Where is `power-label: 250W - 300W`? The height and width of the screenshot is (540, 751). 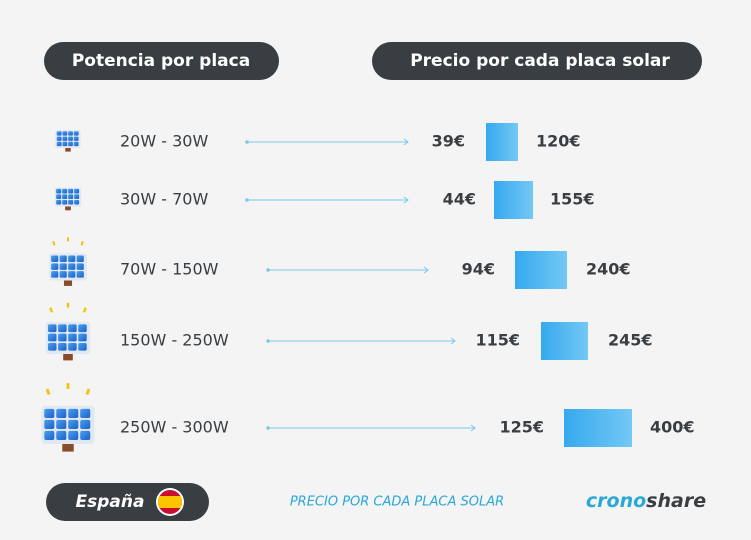 power-label: 250W - 300W is located at coordinates (174, 427).